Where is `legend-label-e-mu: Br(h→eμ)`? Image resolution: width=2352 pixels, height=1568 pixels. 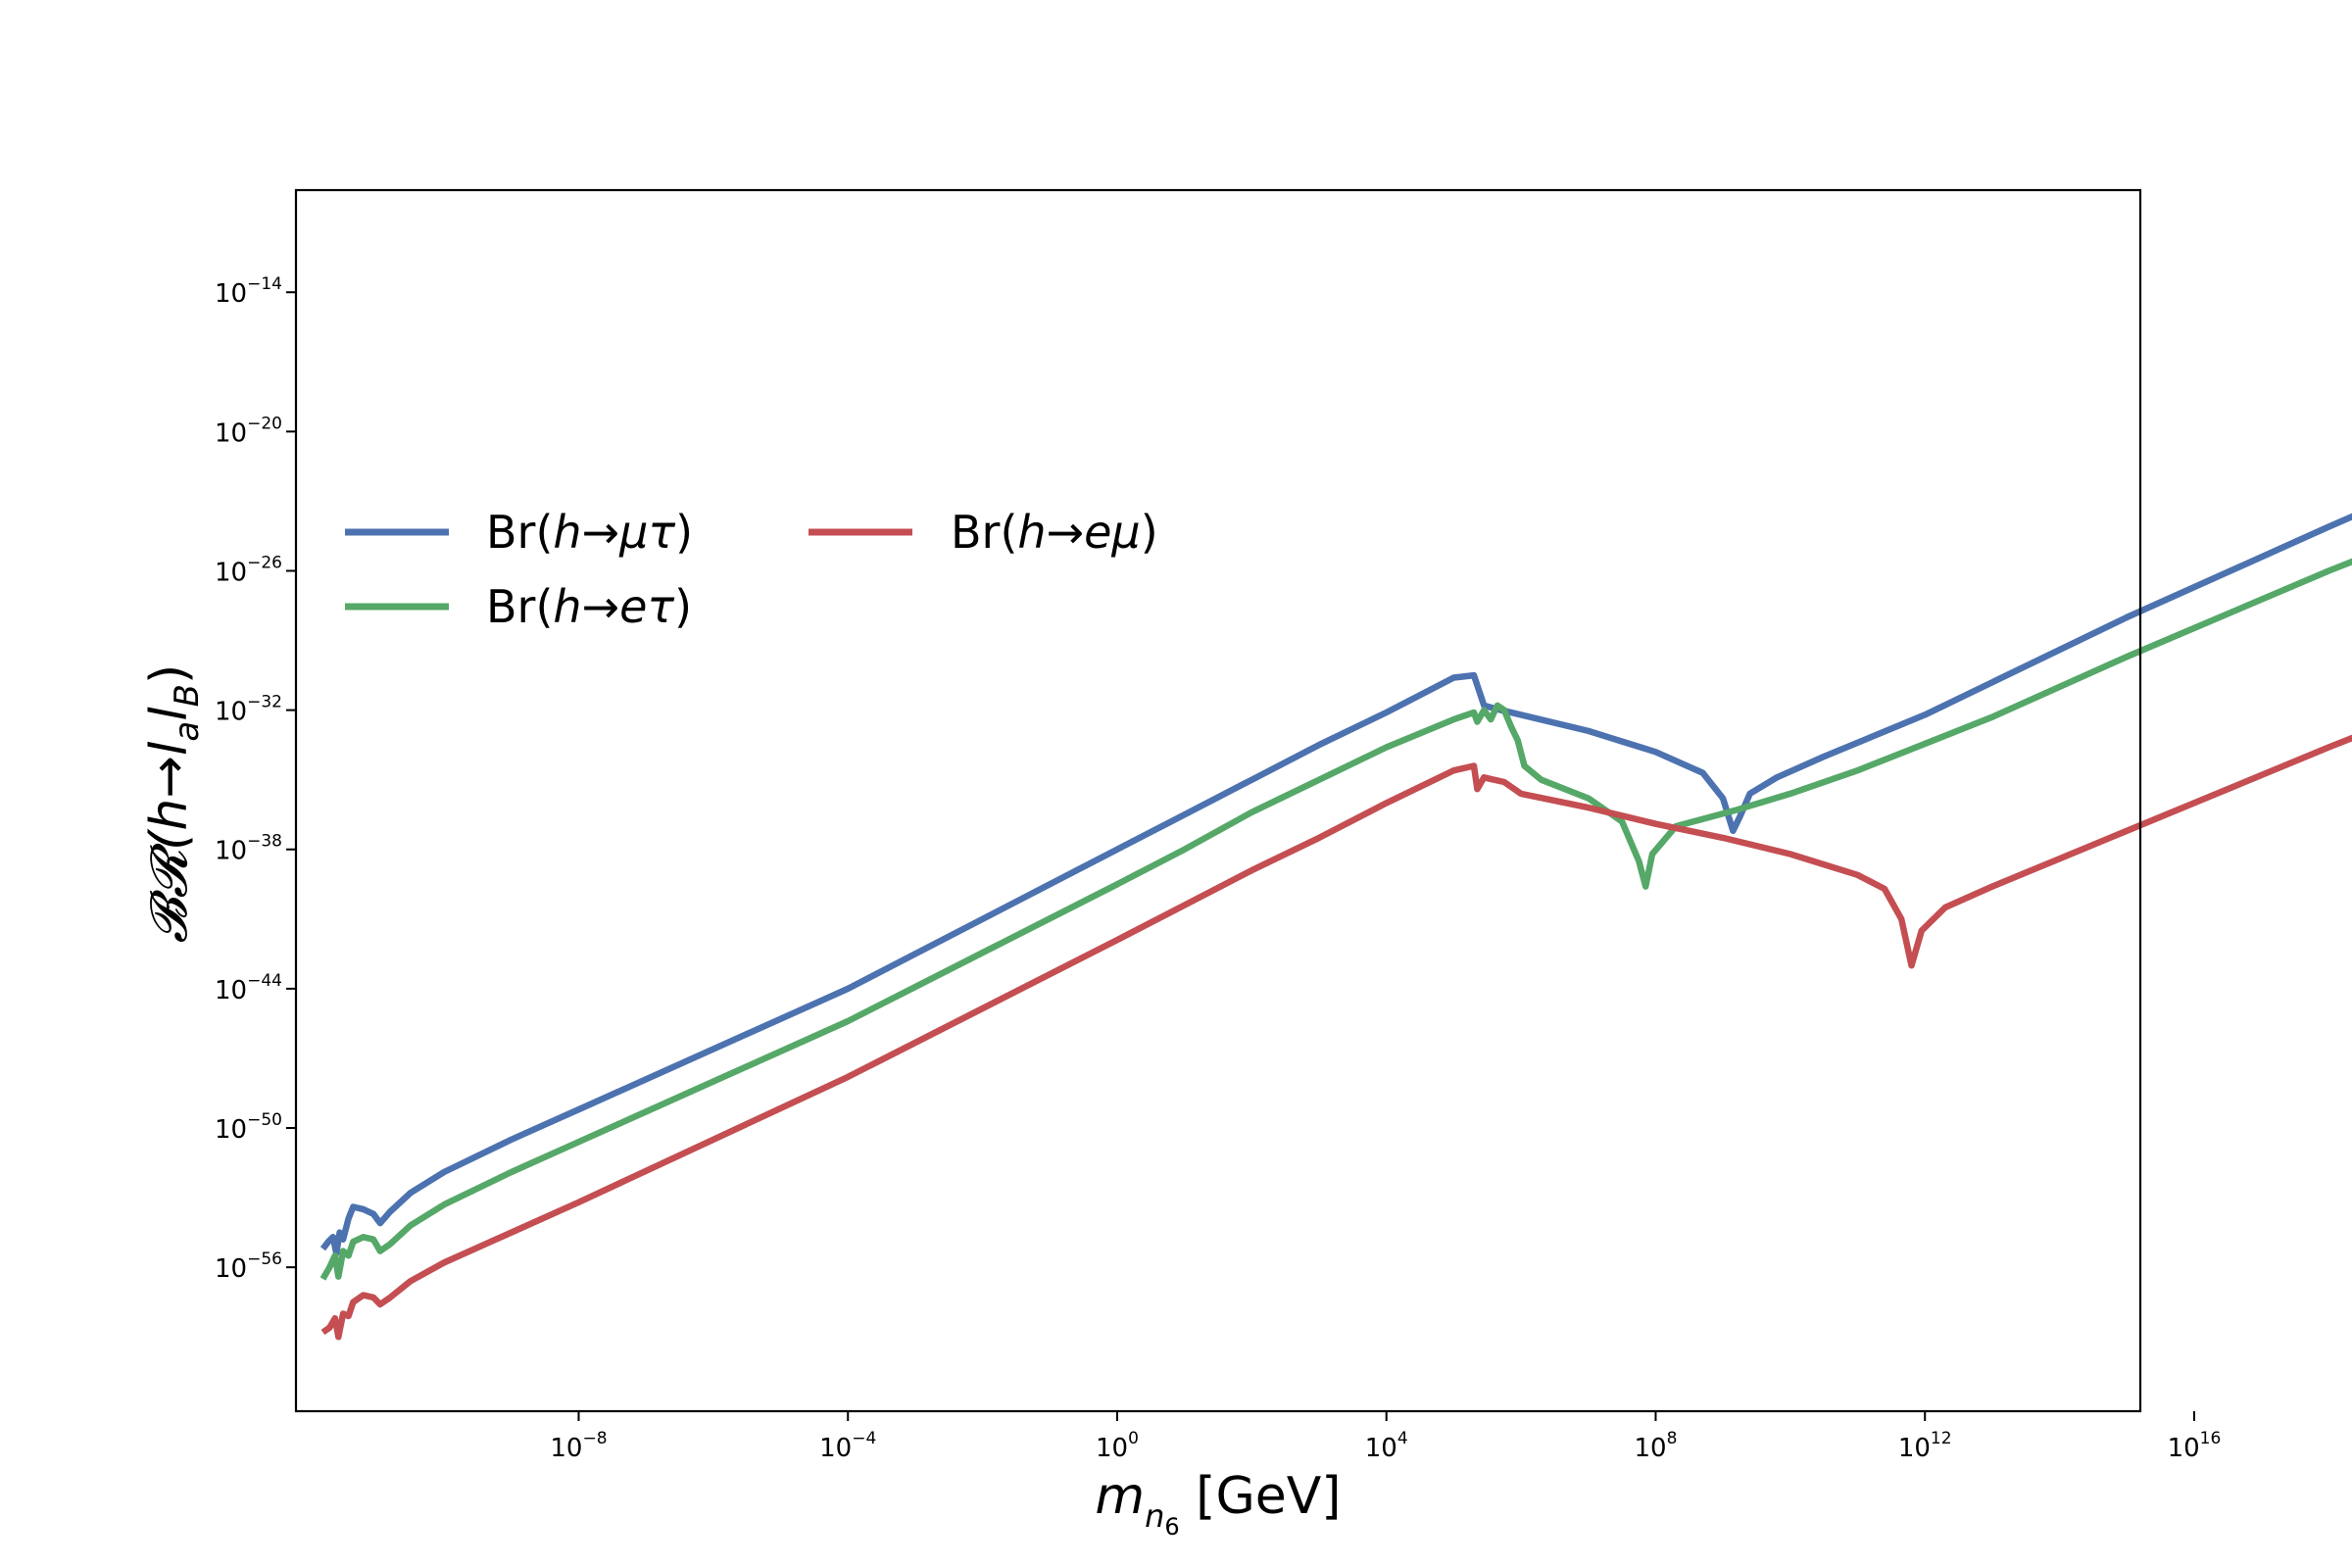 legend-label-e-mu: Br(h→eμ) is located at coordinates (1054, 532).